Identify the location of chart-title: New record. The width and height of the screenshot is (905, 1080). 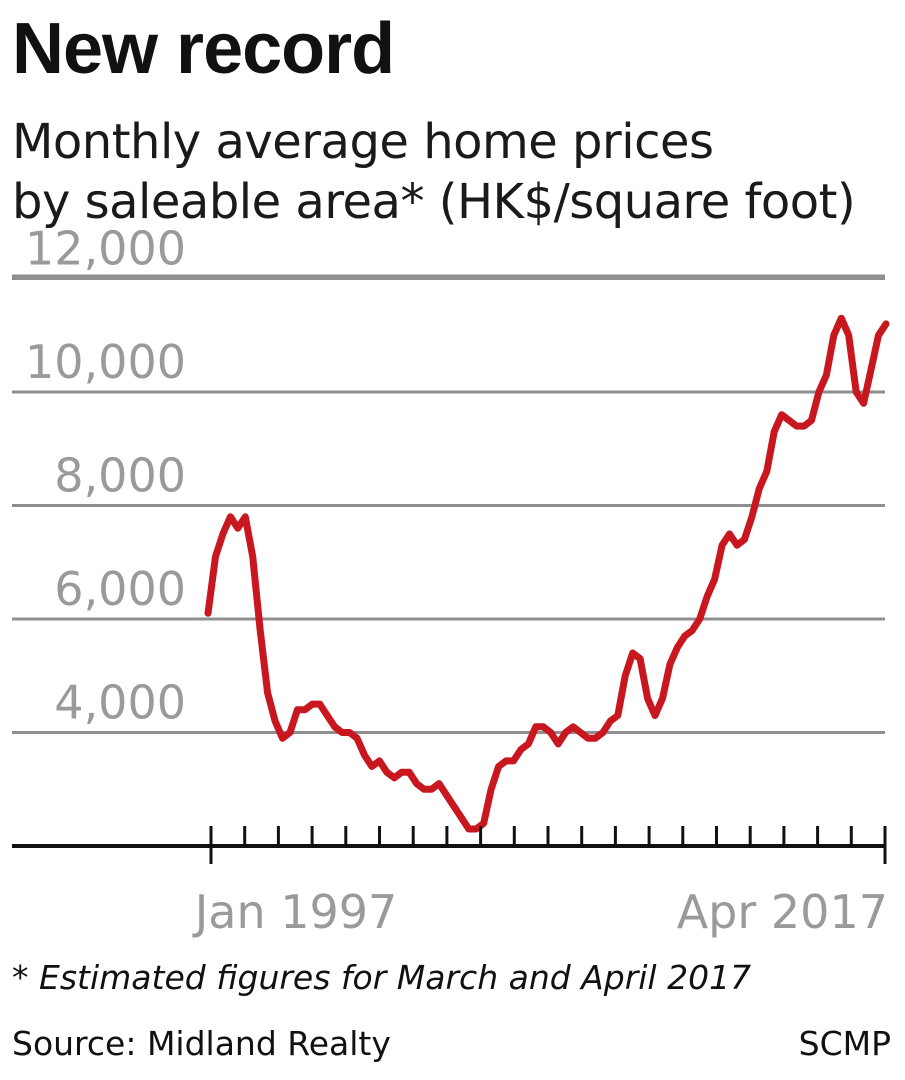
(203, 49).